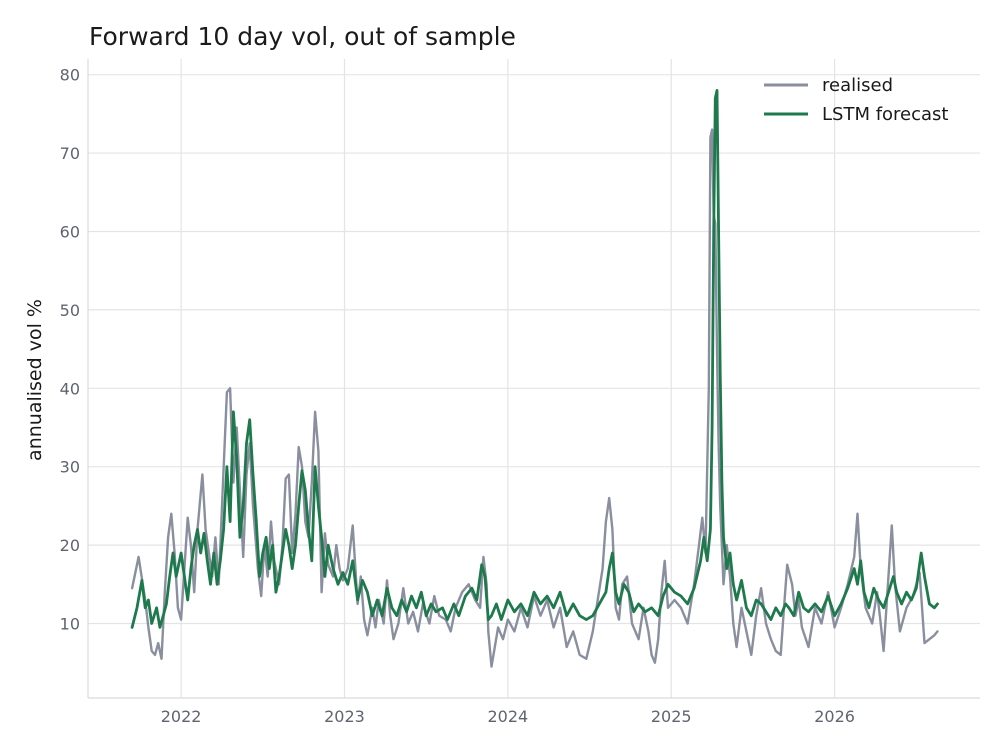 The width and height of the screenshot is (1006, 751). What do you see at coordinates (70, 350) in the screenshot?
I see `y-tick-labels: 10 20 30 40 50 60 70 80` at bounding box center [70, 350].